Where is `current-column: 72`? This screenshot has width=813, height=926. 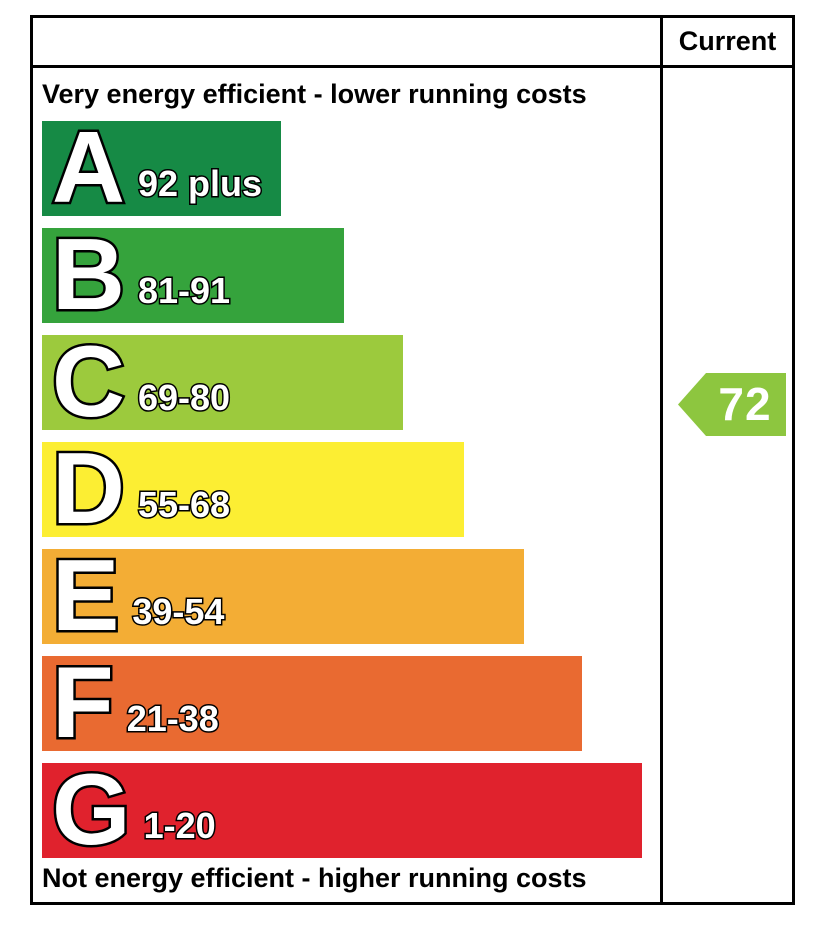 current-column: 72 is located at coordinates (726, 486).